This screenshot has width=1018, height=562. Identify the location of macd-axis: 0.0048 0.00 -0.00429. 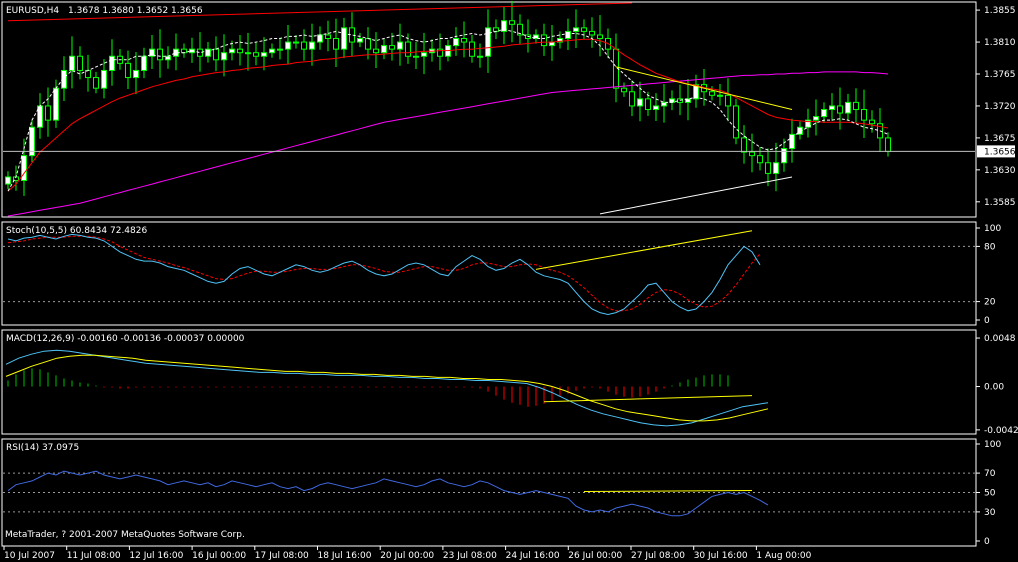
(997, 385).